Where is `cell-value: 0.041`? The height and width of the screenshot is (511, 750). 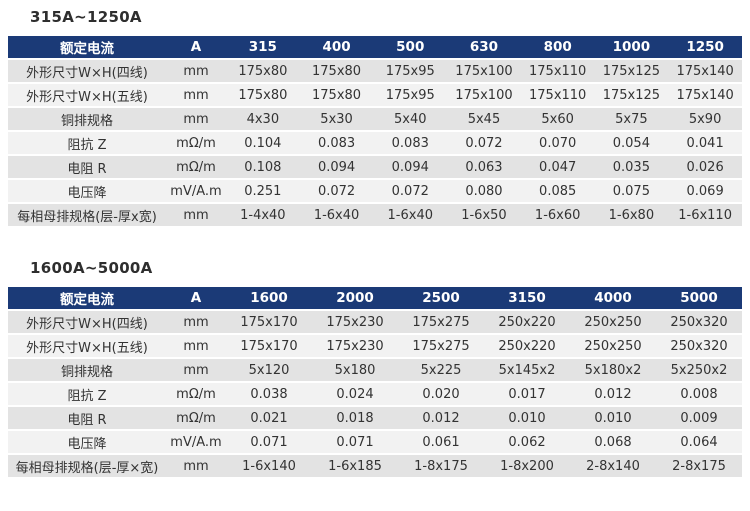
cell-value: 0.041 is located at coordinates (705, 143).